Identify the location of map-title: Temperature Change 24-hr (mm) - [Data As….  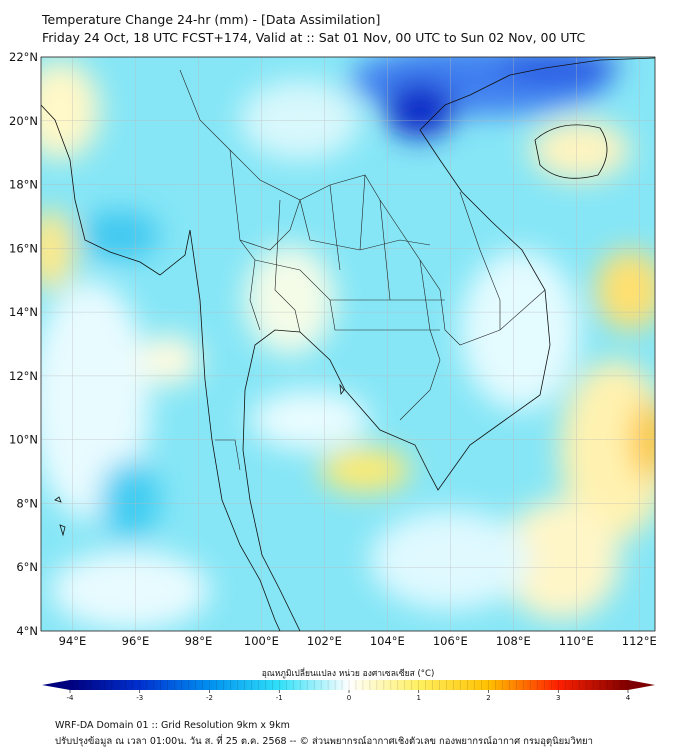
(211, 19).